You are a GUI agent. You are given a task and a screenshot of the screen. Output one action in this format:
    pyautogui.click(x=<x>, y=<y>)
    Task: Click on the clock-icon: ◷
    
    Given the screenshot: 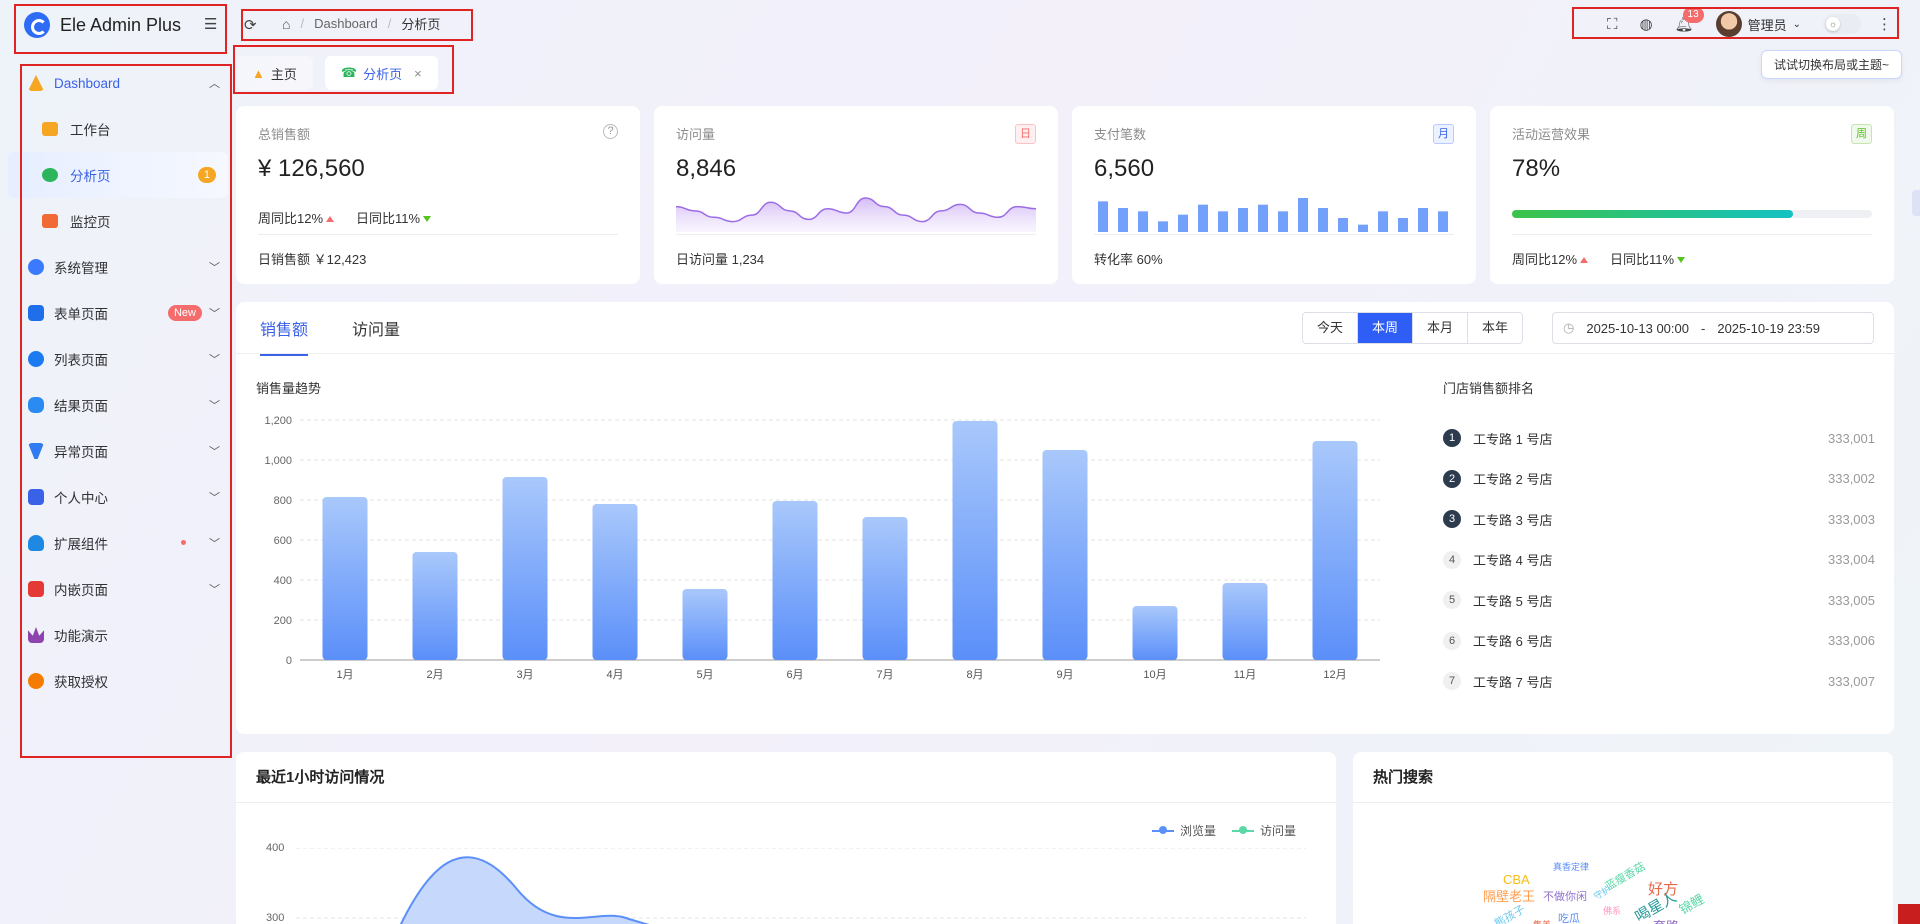 What is the action you would take?
    pyautogui.click(x=1569, y=327)
    